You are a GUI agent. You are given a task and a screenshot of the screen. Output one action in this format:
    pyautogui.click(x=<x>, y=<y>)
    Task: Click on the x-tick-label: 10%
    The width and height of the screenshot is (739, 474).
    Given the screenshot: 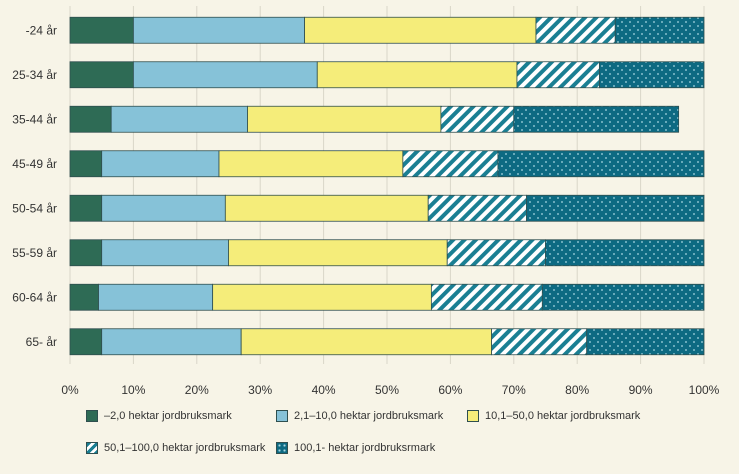 What is the action you would take?
    pyautogui.click(x=133, y=390)
    